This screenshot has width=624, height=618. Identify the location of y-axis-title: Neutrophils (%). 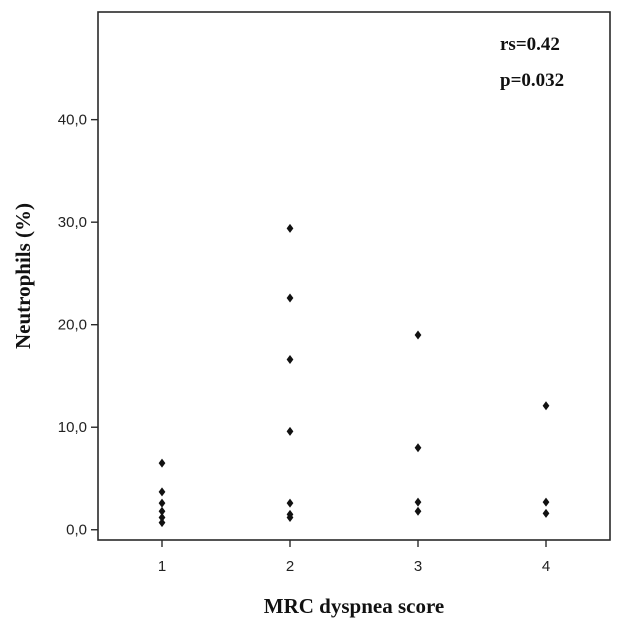
(23, 276).